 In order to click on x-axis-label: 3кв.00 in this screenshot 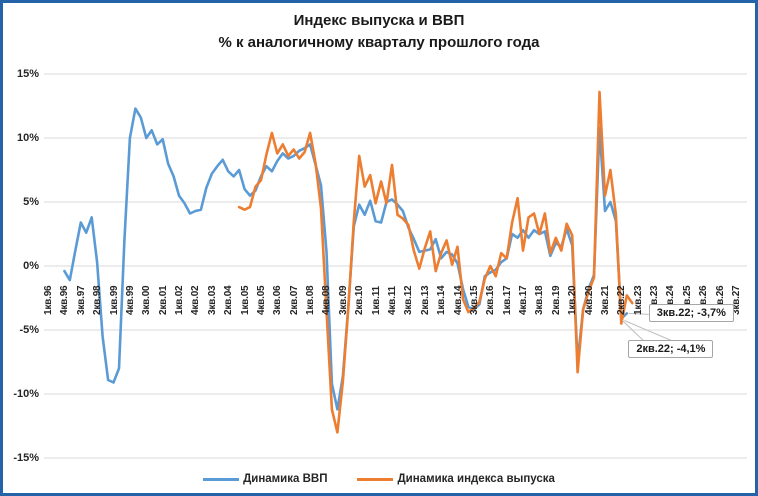, I will do `click(147, 300)`.